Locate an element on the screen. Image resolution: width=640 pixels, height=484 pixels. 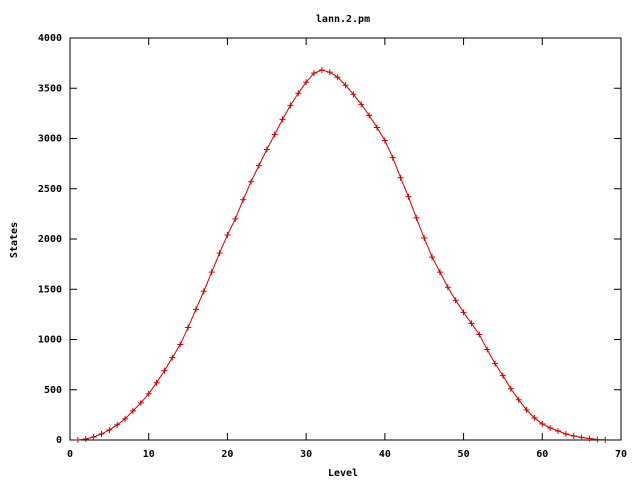
x-tick-label: 30 is located at coordinates (306, 454).